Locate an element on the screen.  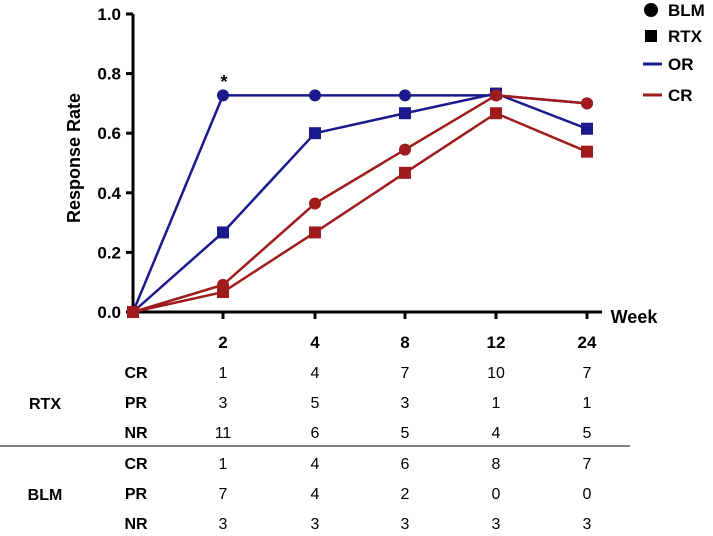
y-tick-label: 1.0 is located at coordinates (109, 14).